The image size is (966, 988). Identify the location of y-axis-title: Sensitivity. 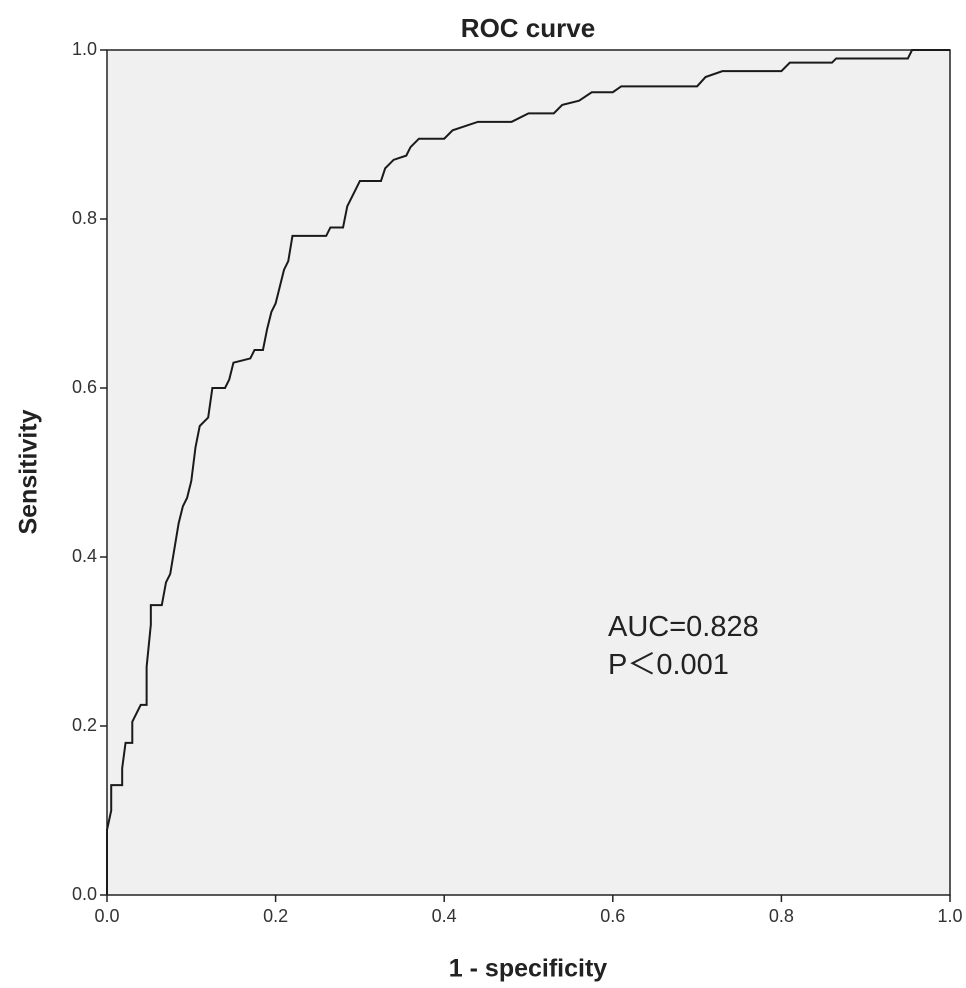
(29, 471).